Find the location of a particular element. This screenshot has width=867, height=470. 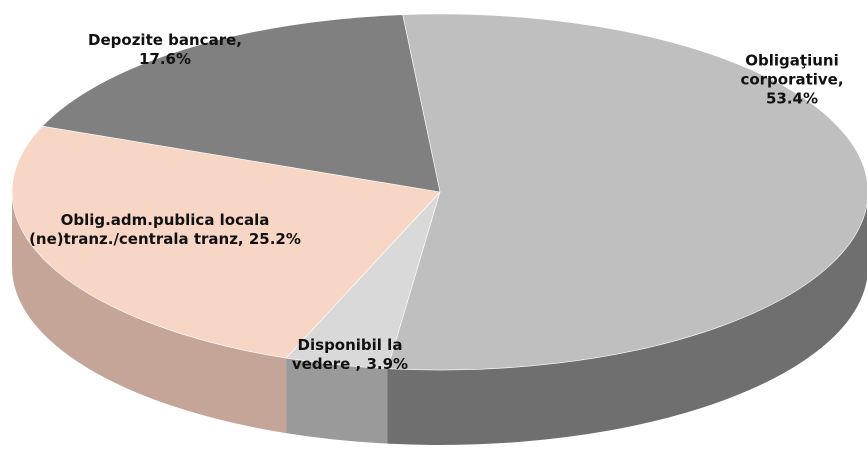

data-label: Obligaţiuni corporative, 53.4% is located at coordinates (792, 79).